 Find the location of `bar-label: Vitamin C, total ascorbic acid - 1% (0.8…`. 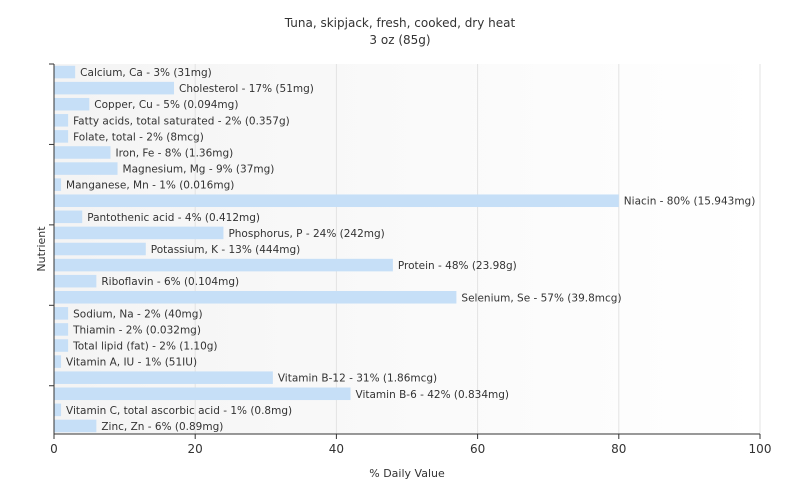

bar-label: Vitamin C, total ascorbic acid - 1% (0.8… is located at coordinates (179, 411).